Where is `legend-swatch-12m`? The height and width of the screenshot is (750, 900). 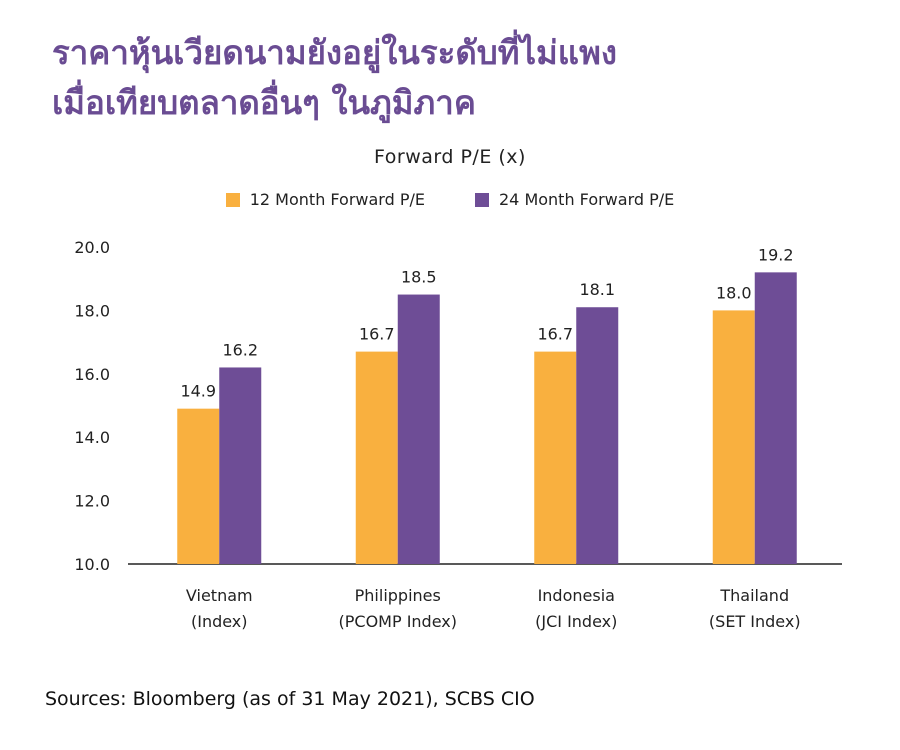
legend-swatch-12m is located at coordinates (232, 199).